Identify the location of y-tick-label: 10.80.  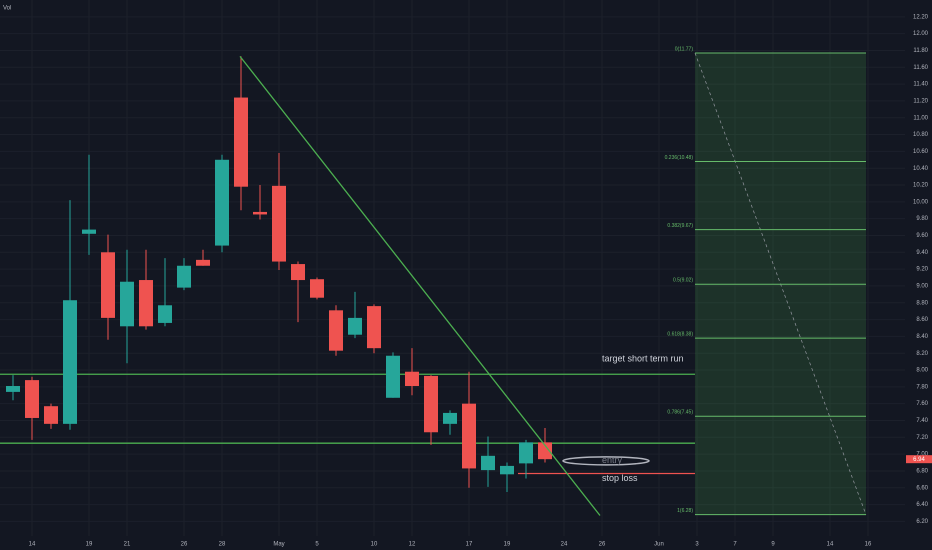
(921, 135).